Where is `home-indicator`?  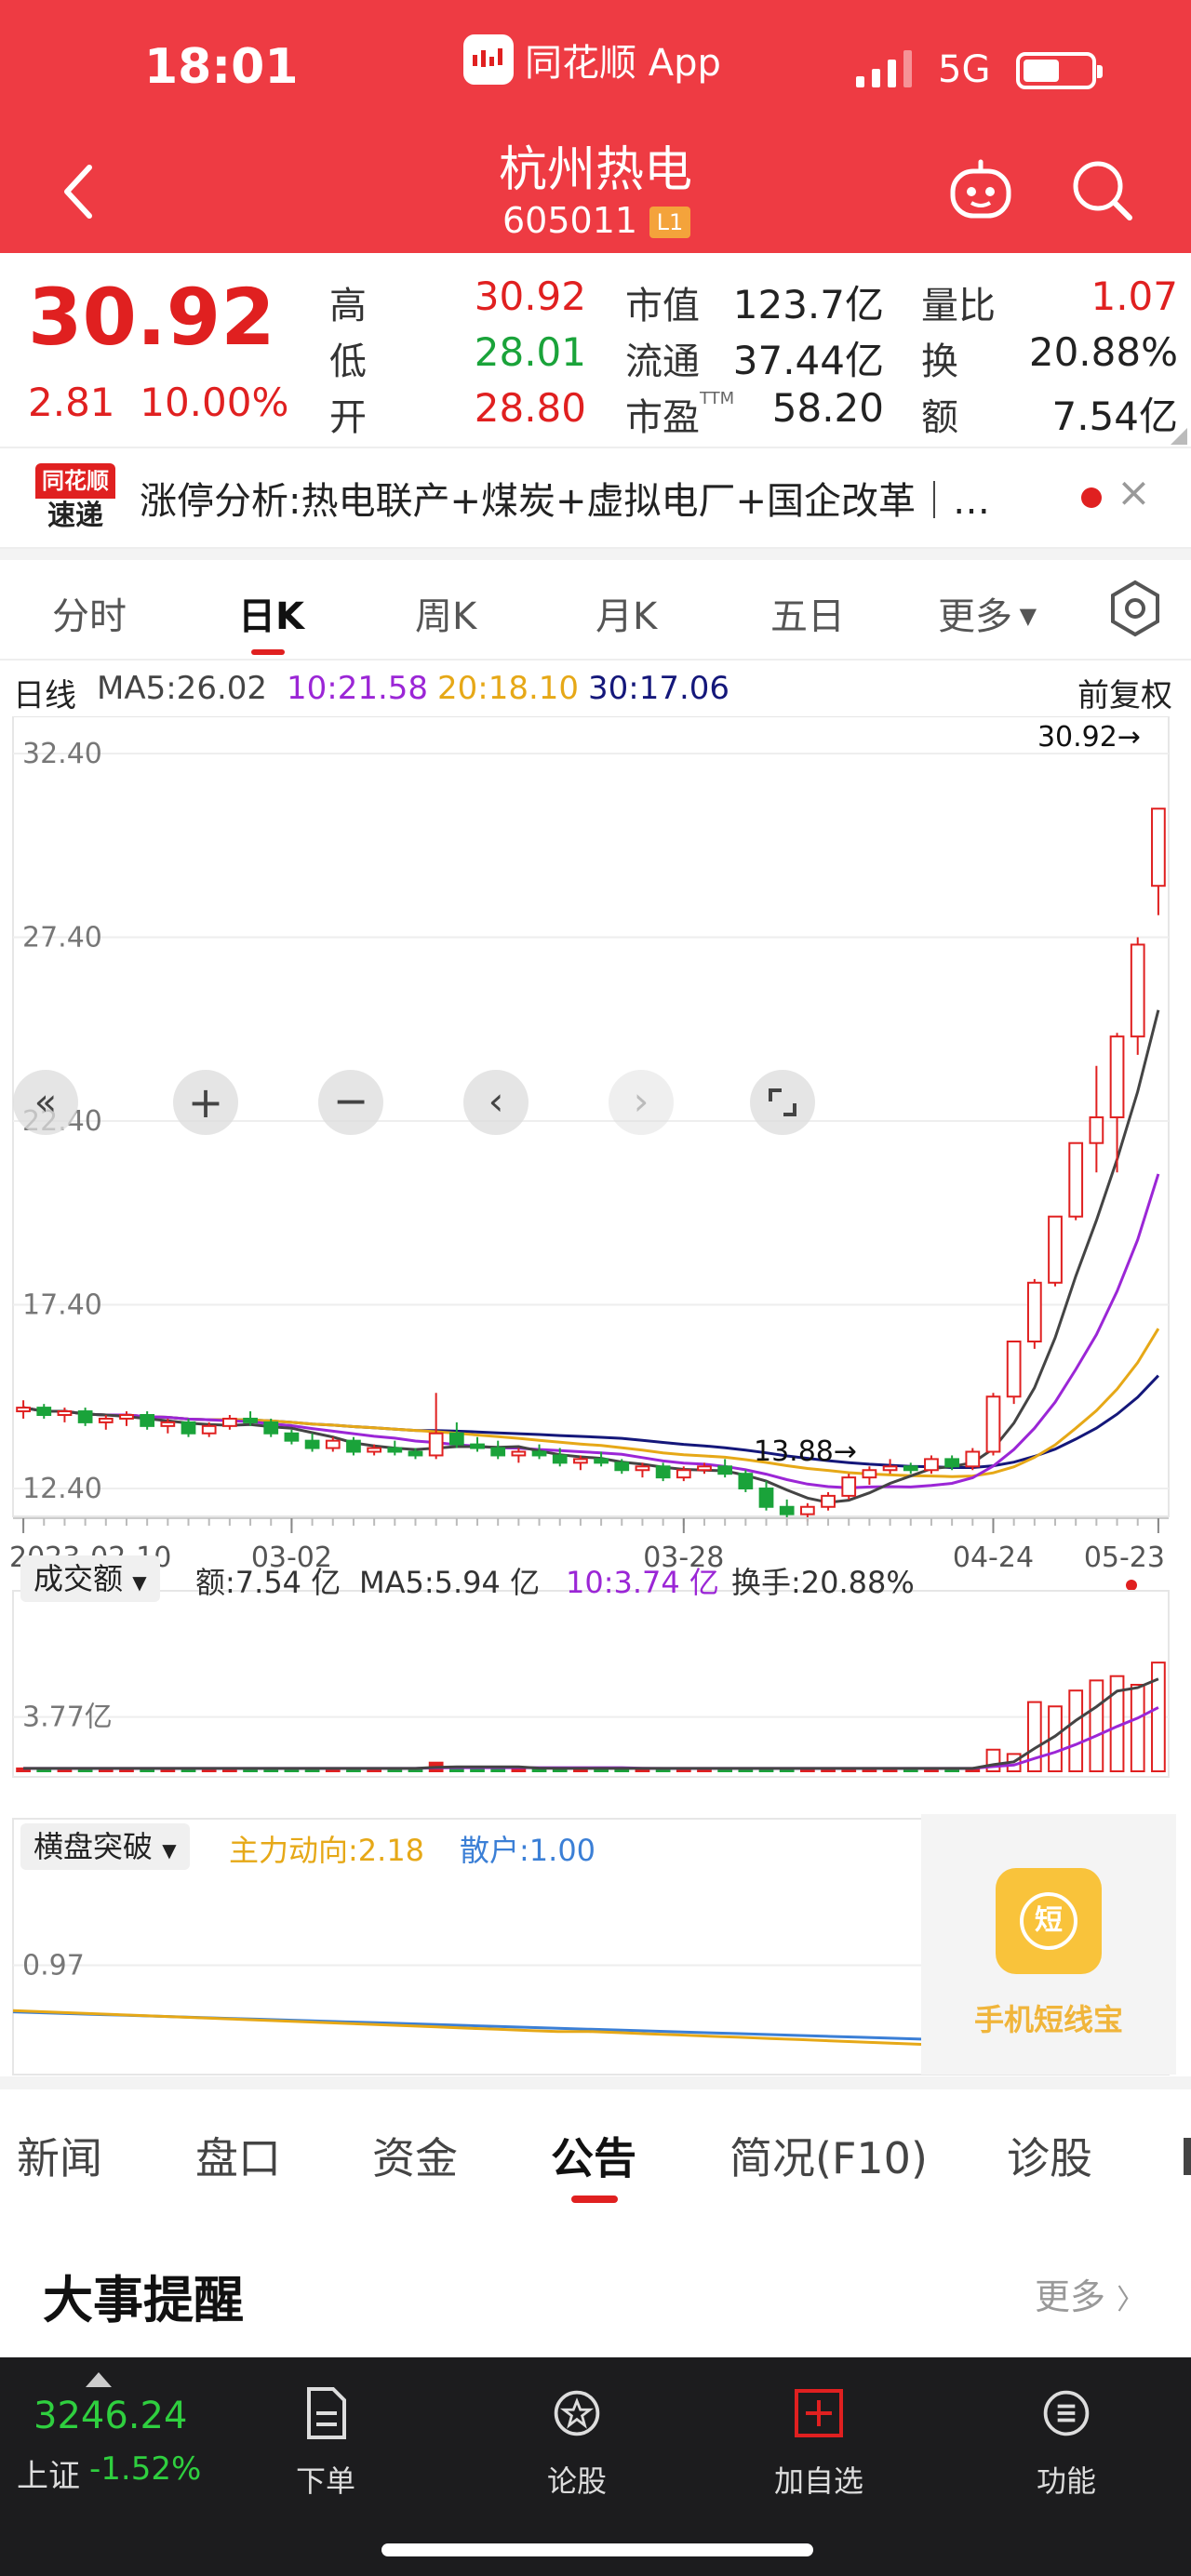 home-indicator is located at coordinates (597, 2549).